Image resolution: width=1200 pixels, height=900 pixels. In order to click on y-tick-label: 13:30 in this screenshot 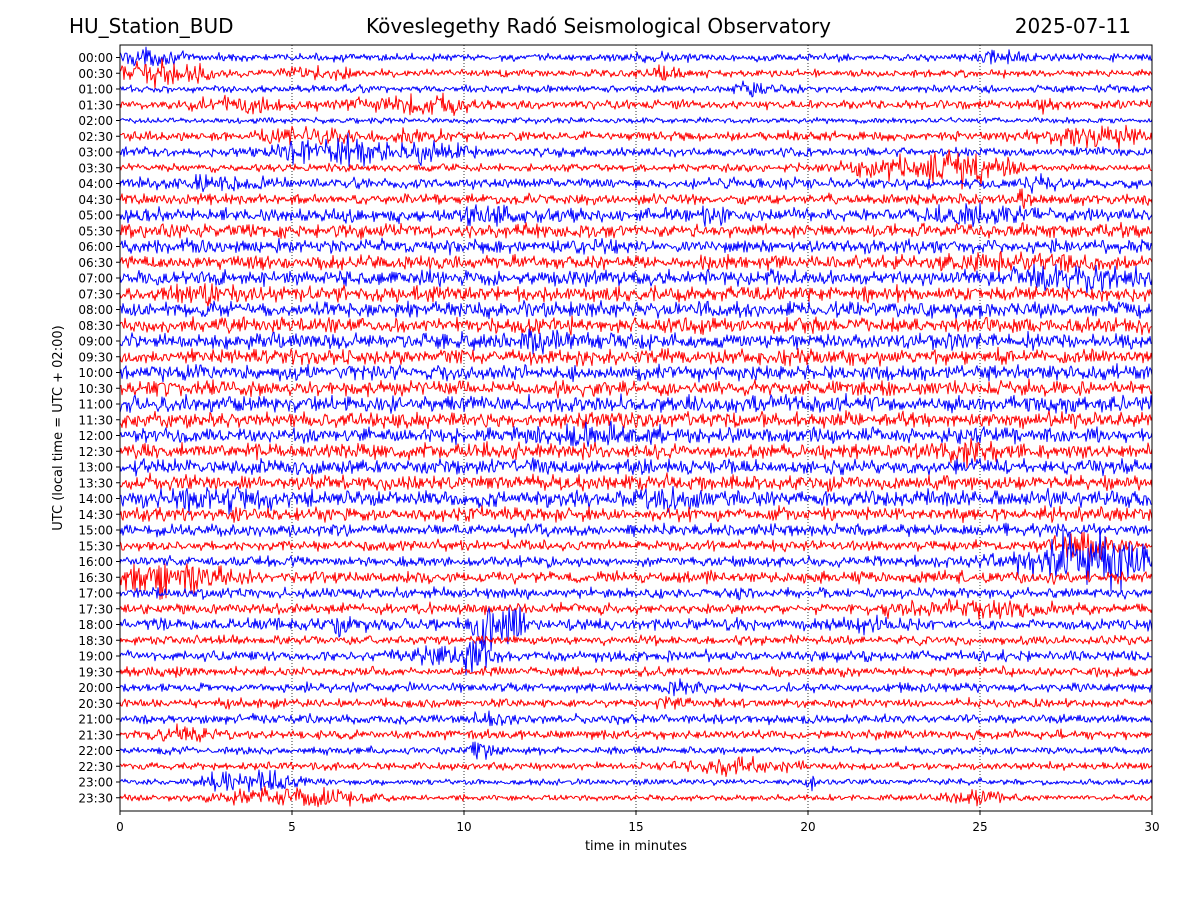, I will do `click(95, 483)`.